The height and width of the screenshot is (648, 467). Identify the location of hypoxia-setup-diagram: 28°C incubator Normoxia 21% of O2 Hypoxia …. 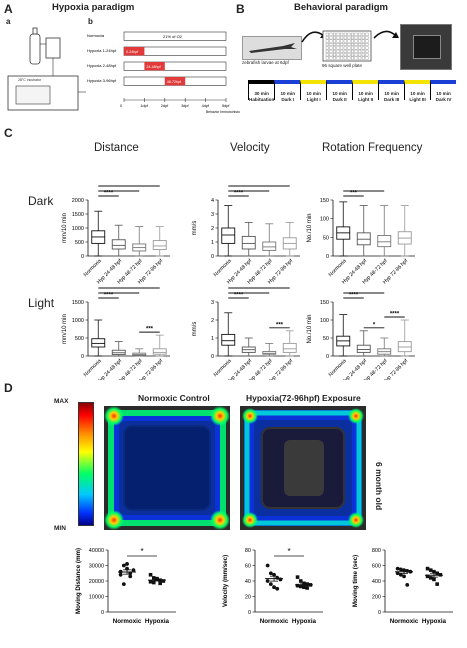
(123, 70).